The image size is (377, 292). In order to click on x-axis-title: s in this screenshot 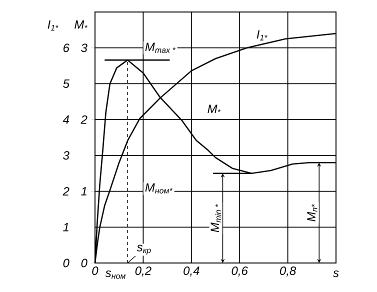, I will do `click(336, 274)`.